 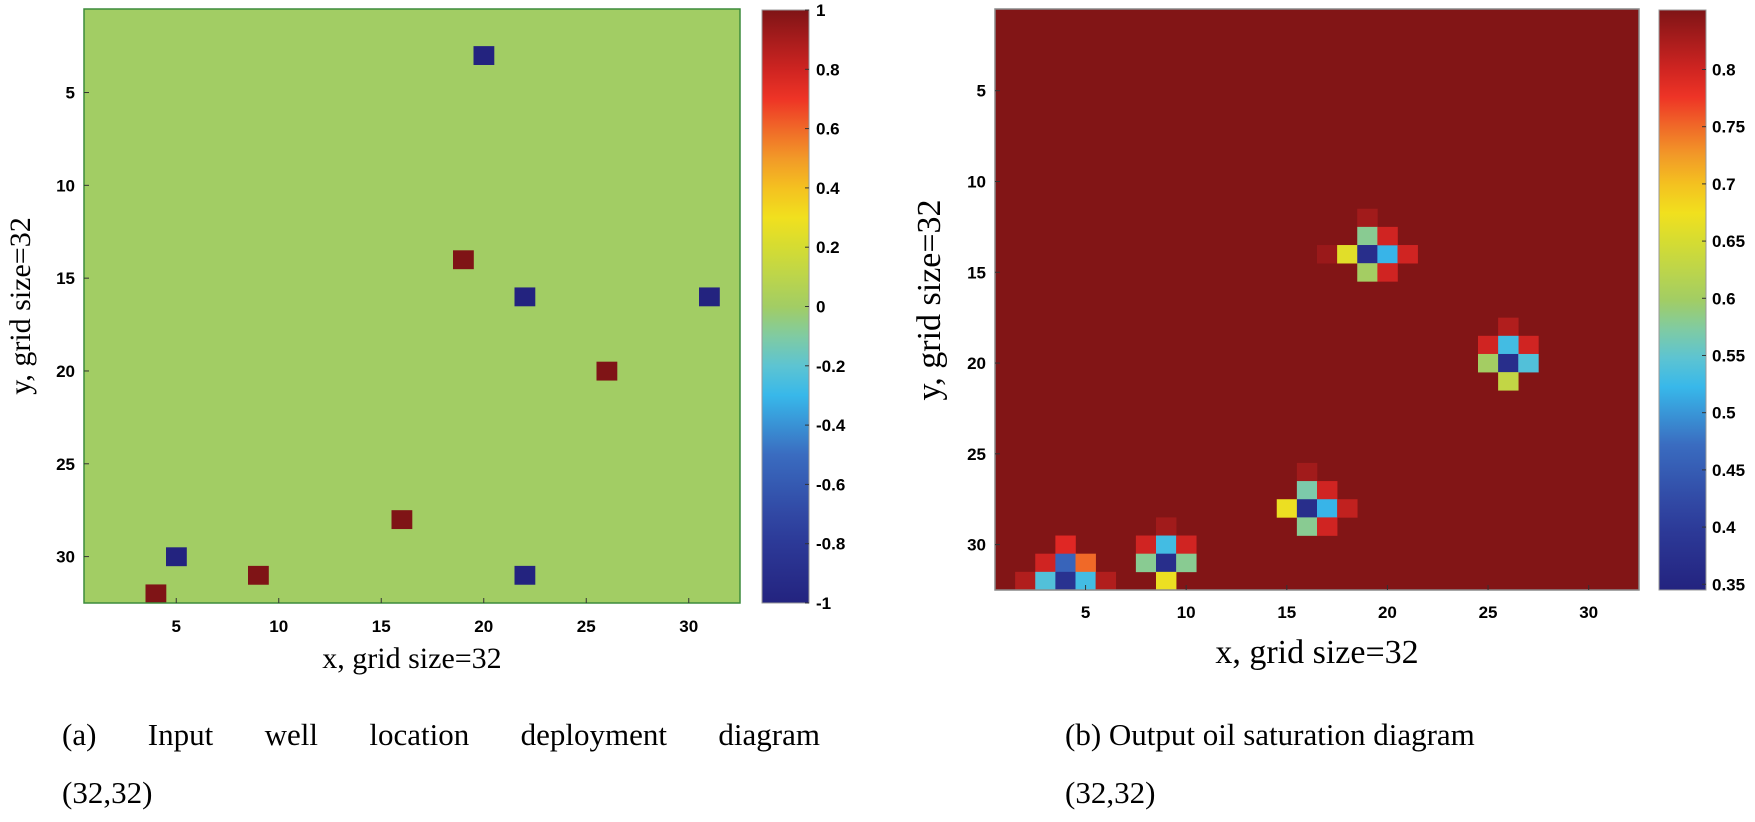 I want to click on x-axis-label-b: x, grid size=32, so click(x=1316, y=652).